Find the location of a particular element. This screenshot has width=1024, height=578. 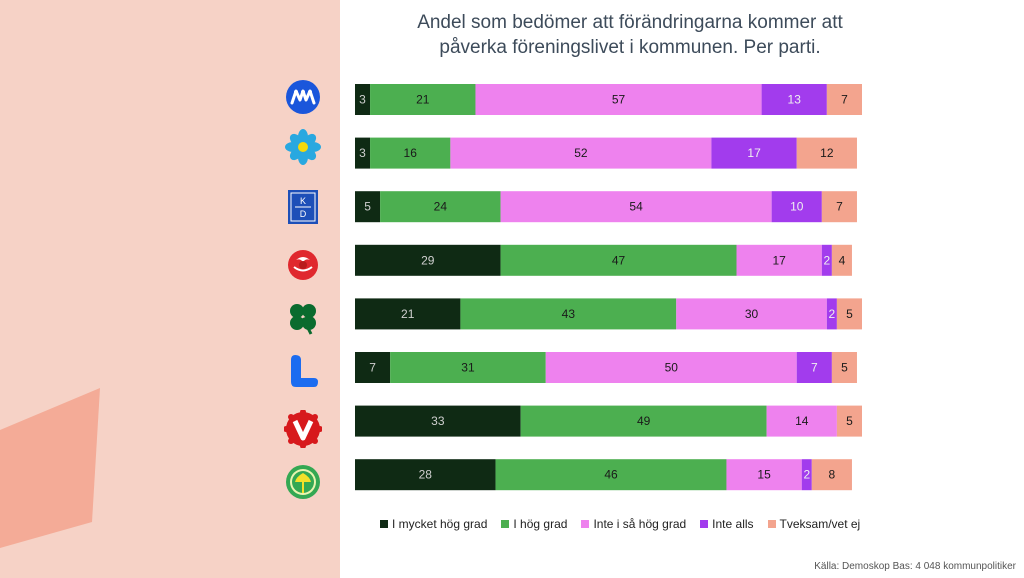

data-label-i-h-g-grad-7: 46 is located at coordinates (611, 475).